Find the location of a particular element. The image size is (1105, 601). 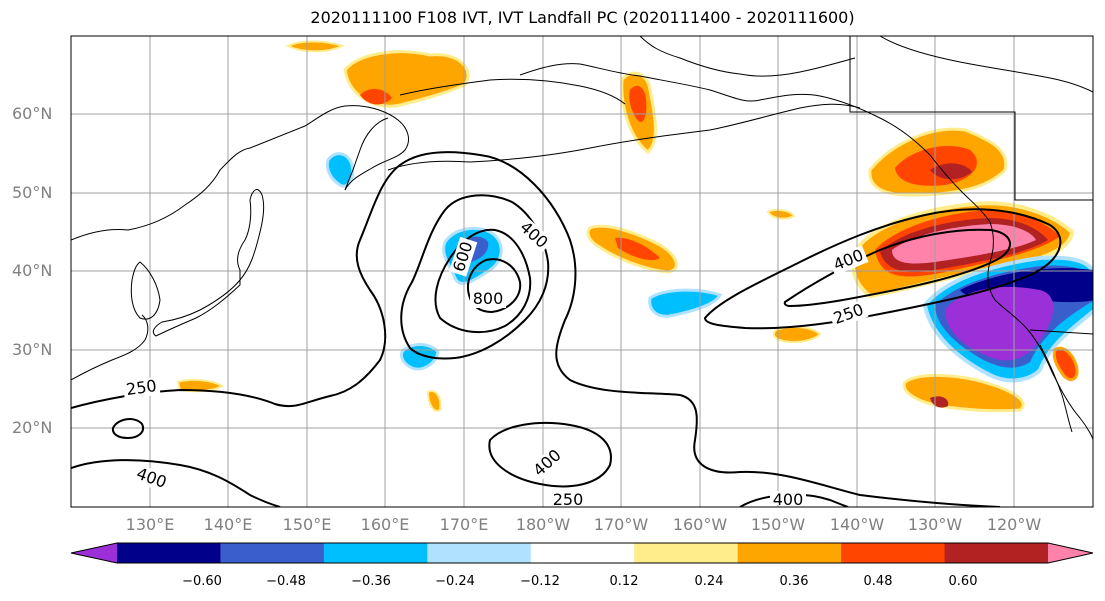

lon-label-130e: 130°E is located at coordinates (150, 524).